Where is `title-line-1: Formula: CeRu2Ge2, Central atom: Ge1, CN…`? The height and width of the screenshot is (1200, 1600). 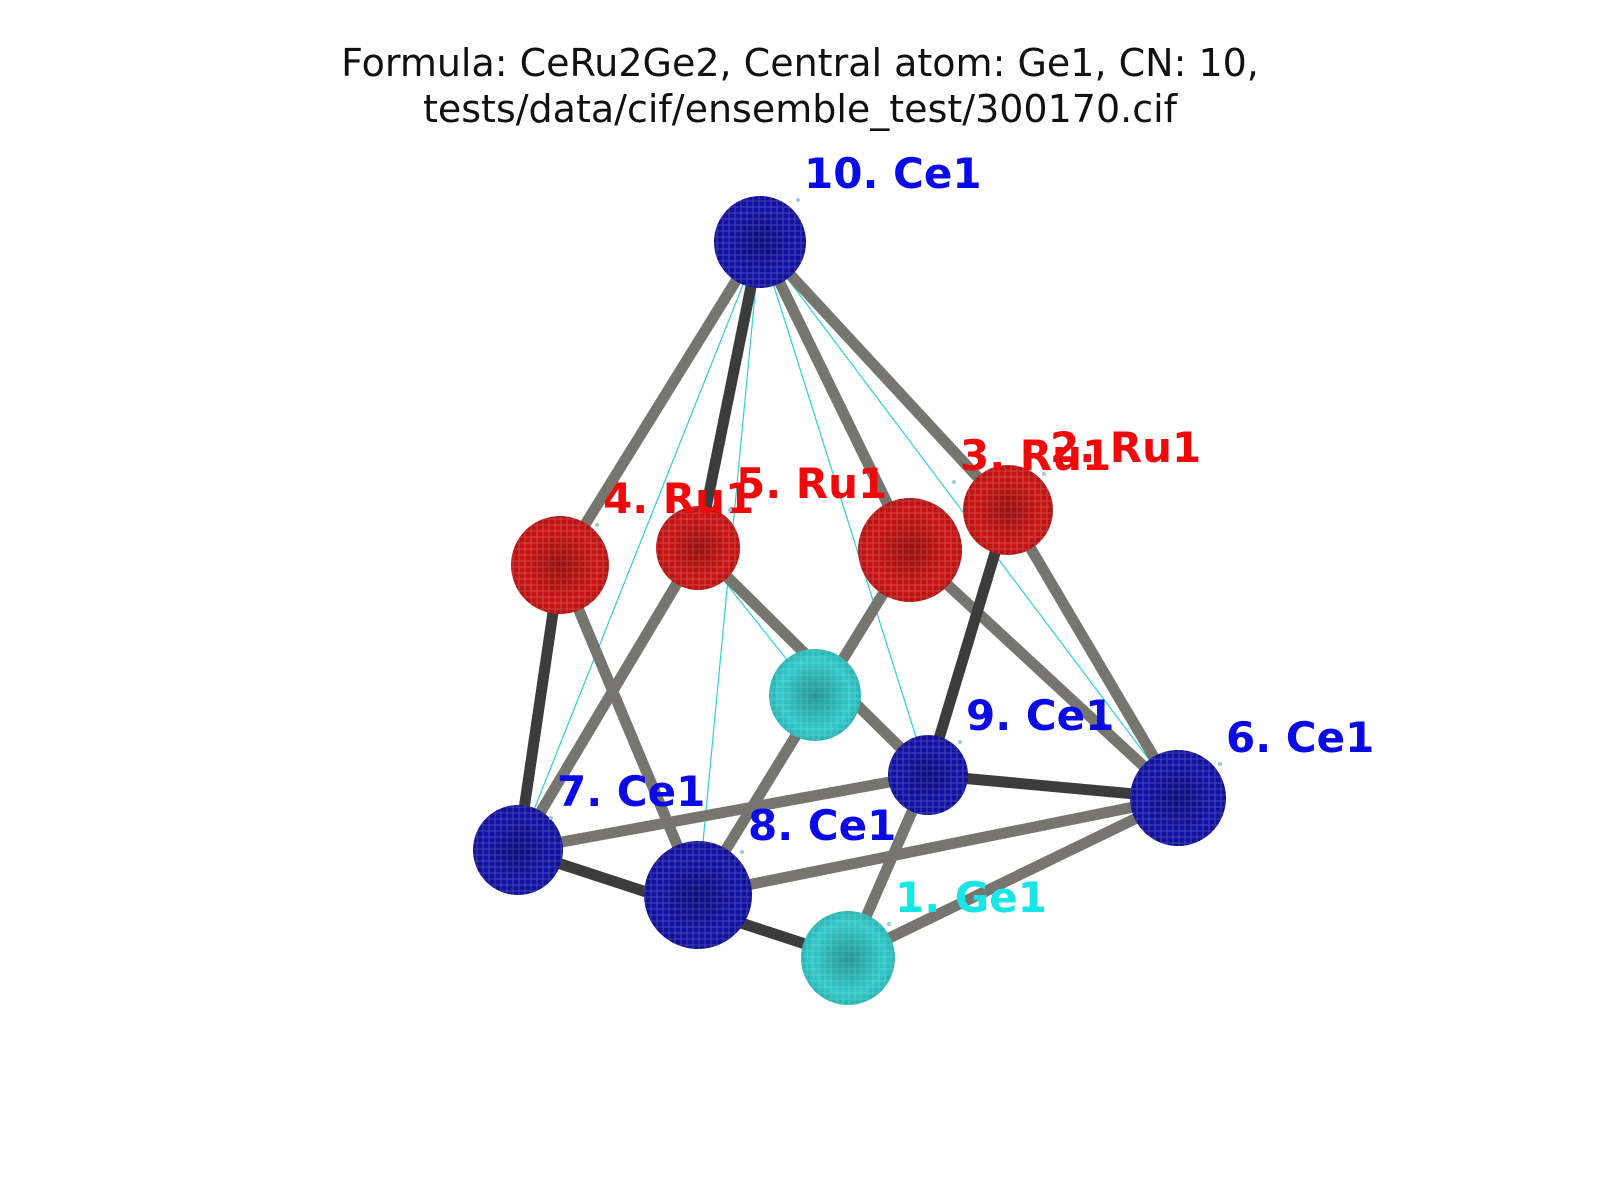 title-line-1: Formula: CeRu2Ge2, Central atom: Ge1, CN… is located at coordinates (800, 63).